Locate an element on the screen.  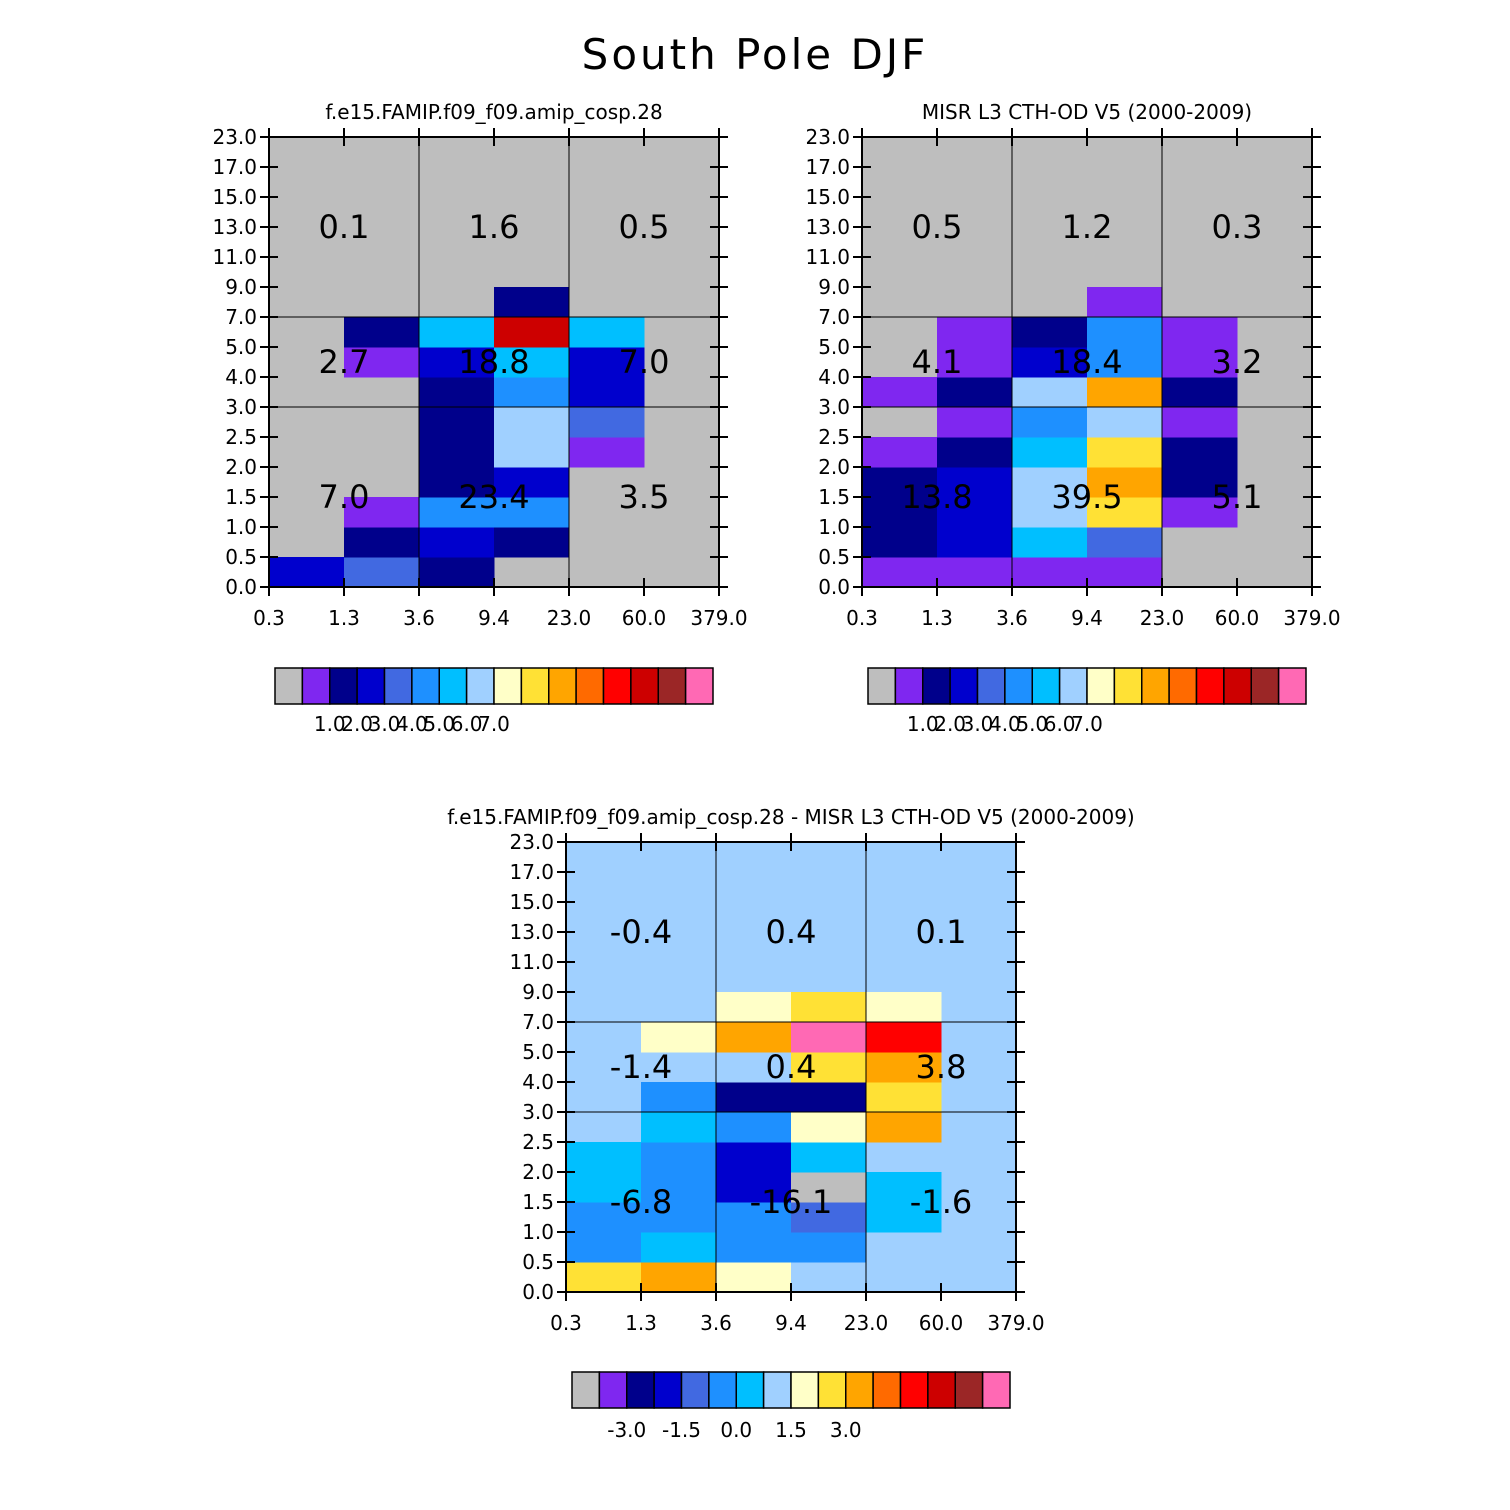
x-tick-label: 9.4 is located at coordinates (494, 618).